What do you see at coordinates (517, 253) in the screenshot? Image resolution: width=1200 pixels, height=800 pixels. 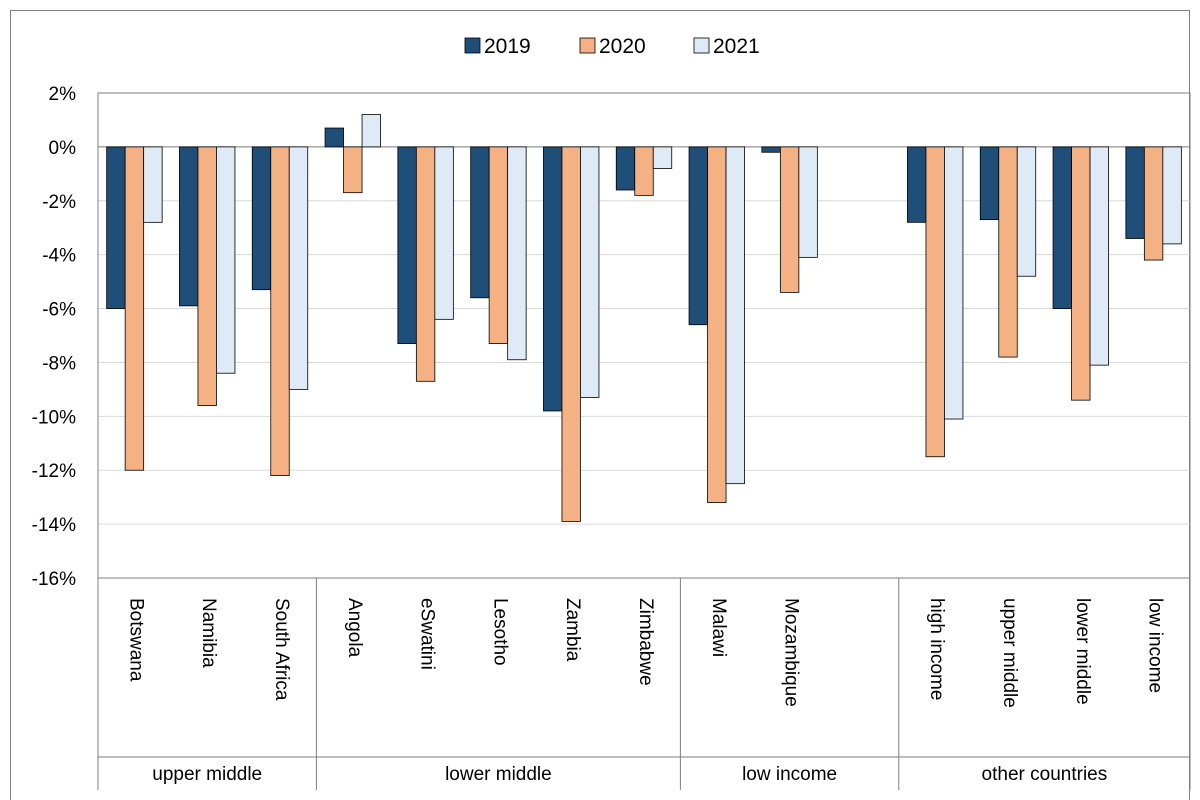 I see `bar-2021-lesotho` at bounding box center [517, 253].